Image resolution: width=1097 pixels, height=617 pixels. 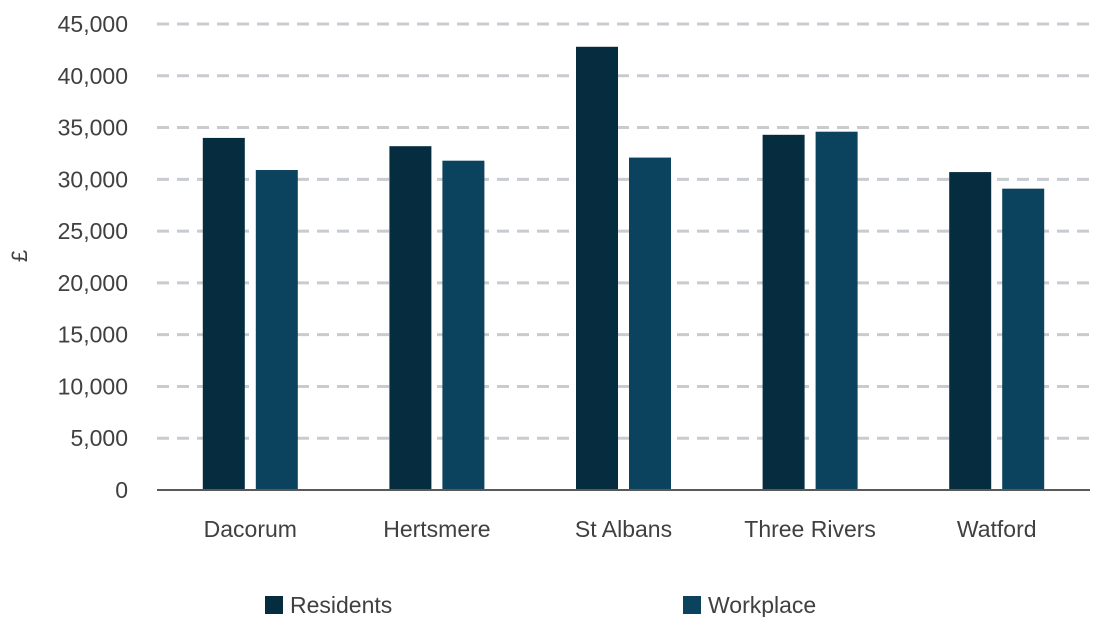 I want to click on x-category-label: St Albans, so click(x=623, y=529).